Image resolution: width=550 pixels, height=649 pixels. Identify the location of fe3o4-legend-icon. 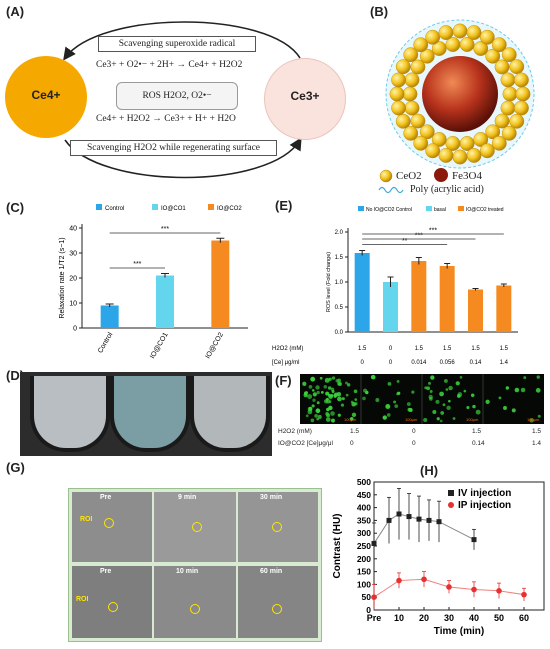
(441, 175).